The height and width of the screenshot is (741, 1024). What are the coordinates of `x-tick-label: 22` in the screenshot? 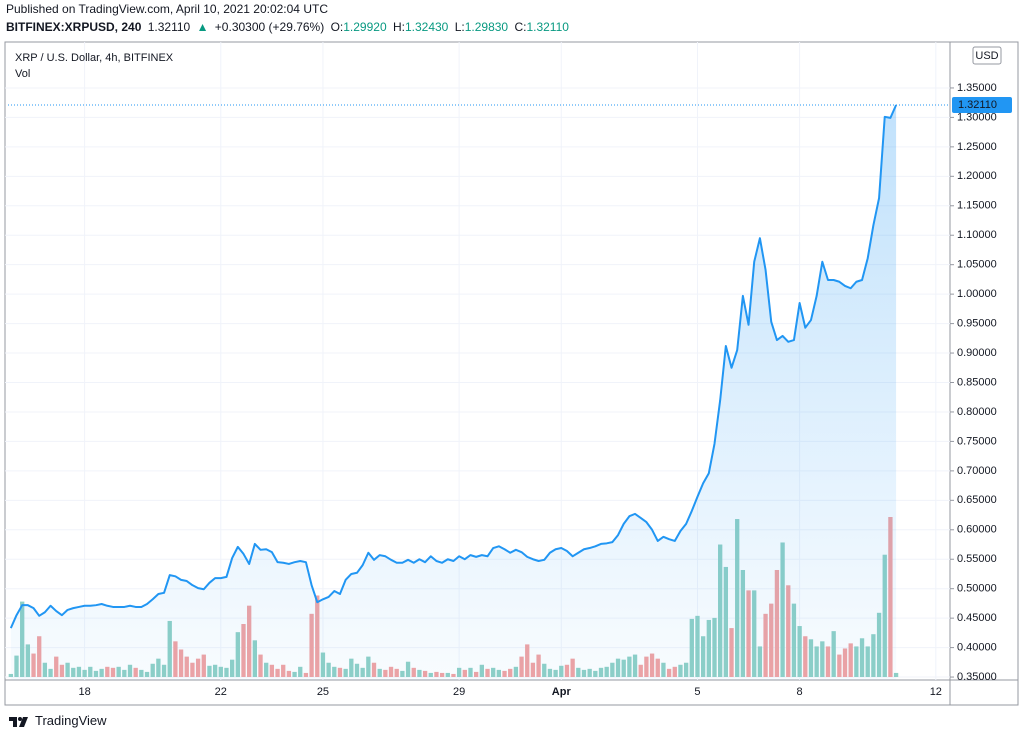 It's located at (221, 692).